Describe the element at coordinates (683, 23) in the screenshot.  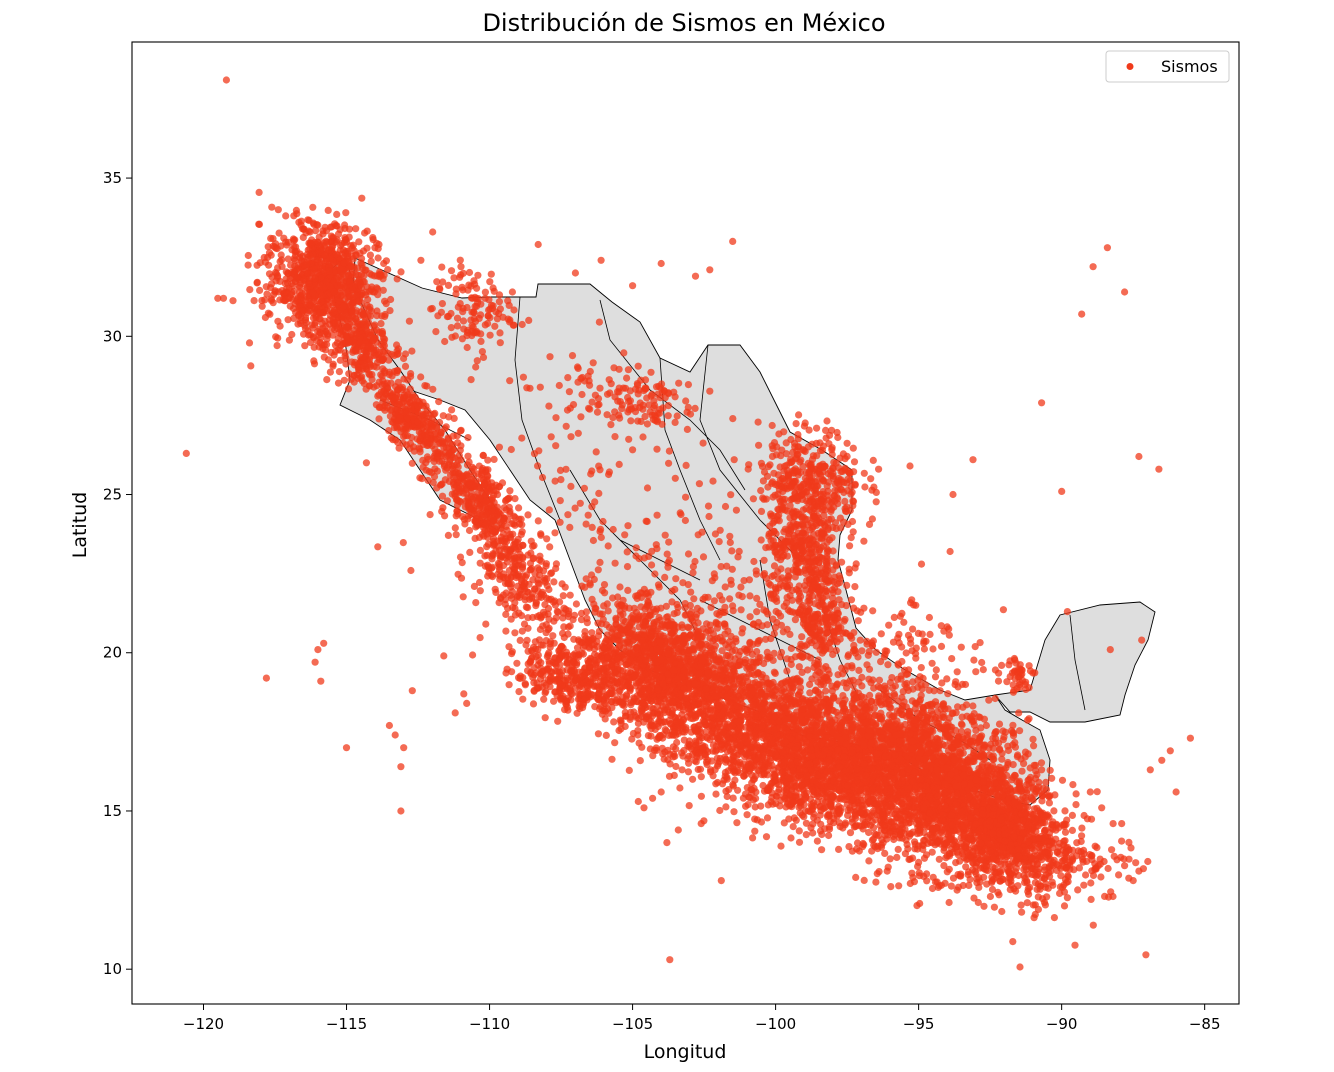
I see `chart-title: Distribución de Sismos en México` at that location.